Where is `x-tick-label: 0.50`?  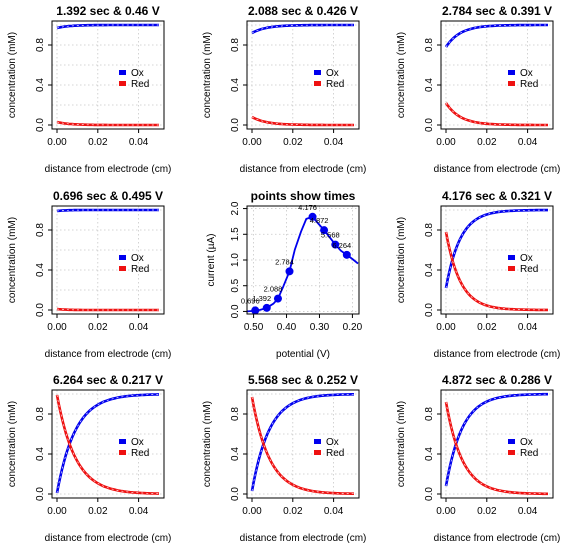 x-tick-label: 0.50 is located at coordinates (254, 327).